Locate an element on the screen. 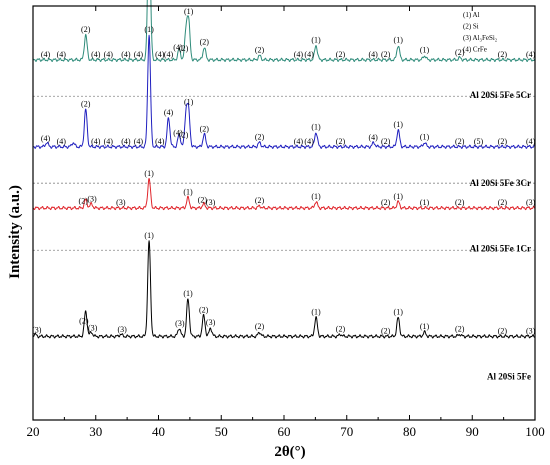 Image resolution: width=550 pixels, height=465 pixels. x-tick-label: 100 is located at coordinates (535, 431).